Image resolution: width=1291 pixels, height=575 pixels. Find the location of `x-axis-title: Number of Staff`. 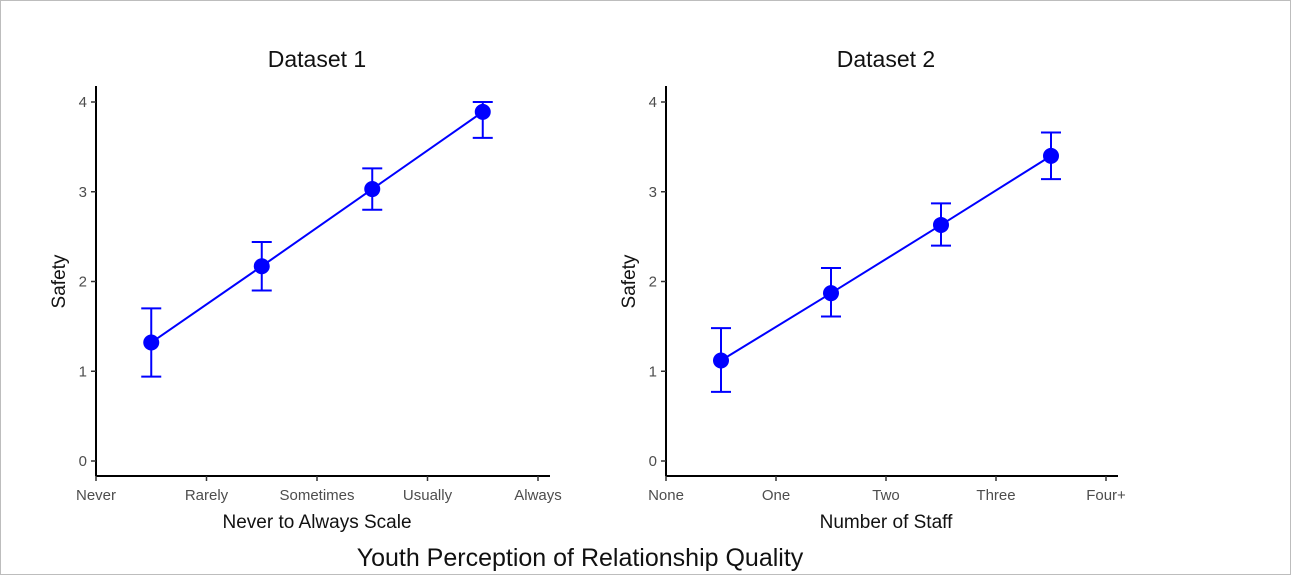

x-axis-title: Number of Staff is located at coordinates (886, 522).